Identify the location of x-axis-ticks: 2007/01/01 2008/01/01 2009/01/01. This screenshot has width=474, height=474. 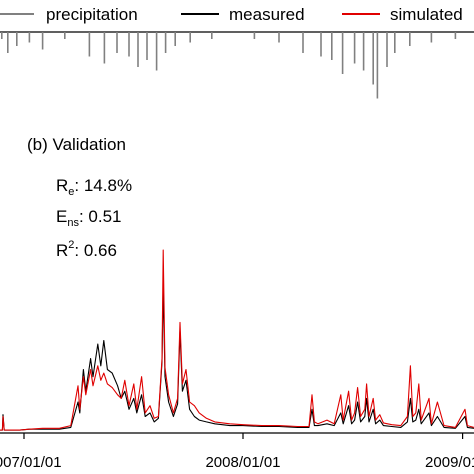
(237, 452).